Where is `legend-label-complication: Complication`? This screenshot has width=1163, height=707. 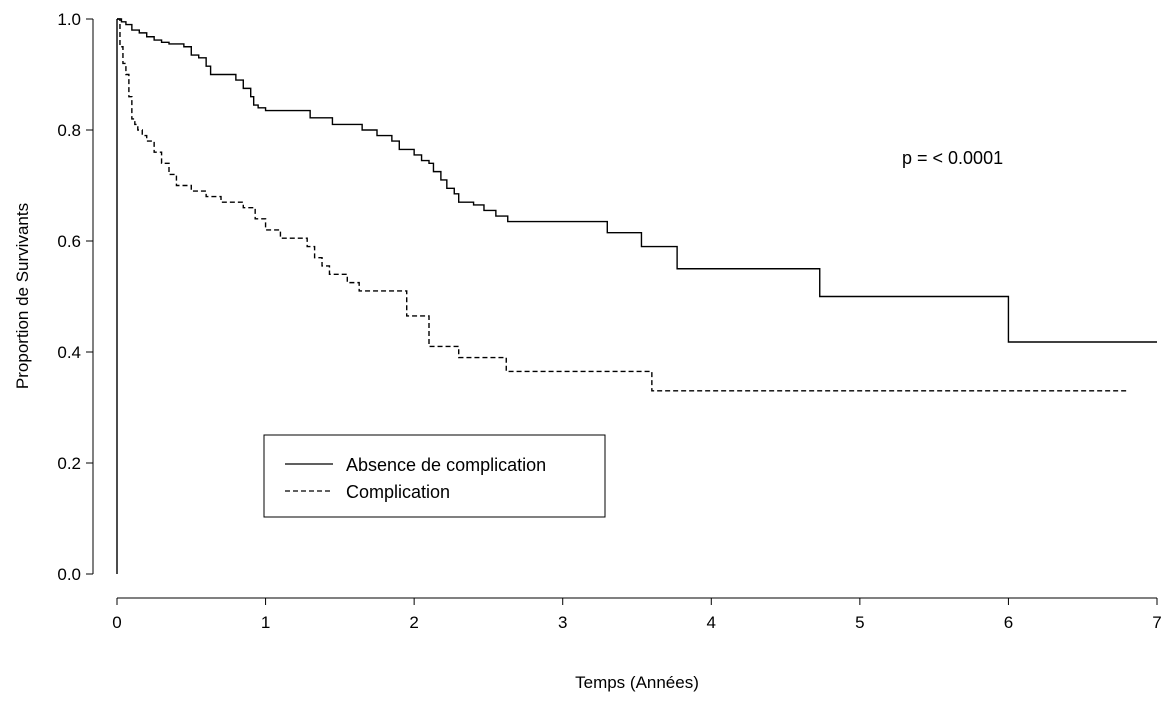 legend-label-complication: Complication is located at coordinates (398, 492).